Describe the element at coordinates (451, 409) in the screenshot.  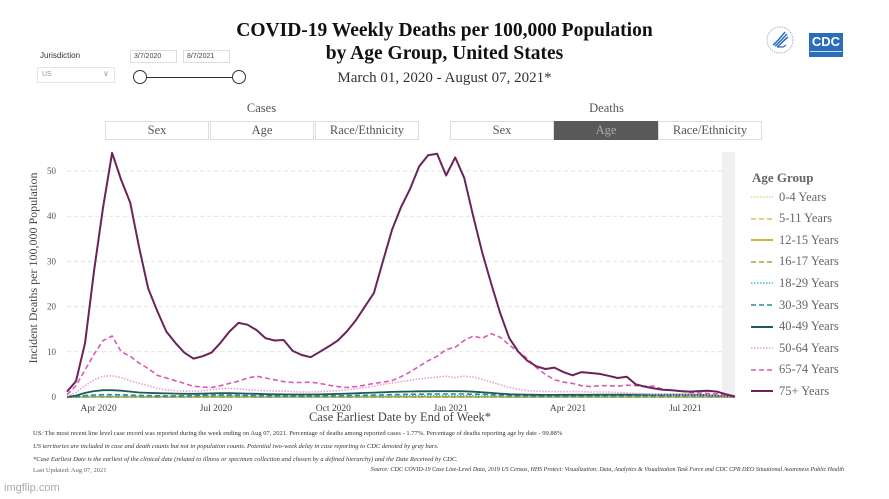
I see `x-tick-label: Jan 2021` at that location.